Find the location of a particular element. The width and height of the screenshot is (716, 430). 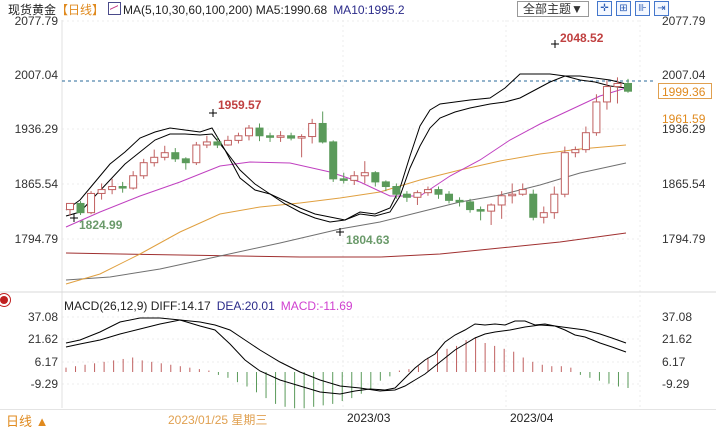

hover-date-label: 2023/01/25 星期三 is located at coordinates (218, 420).